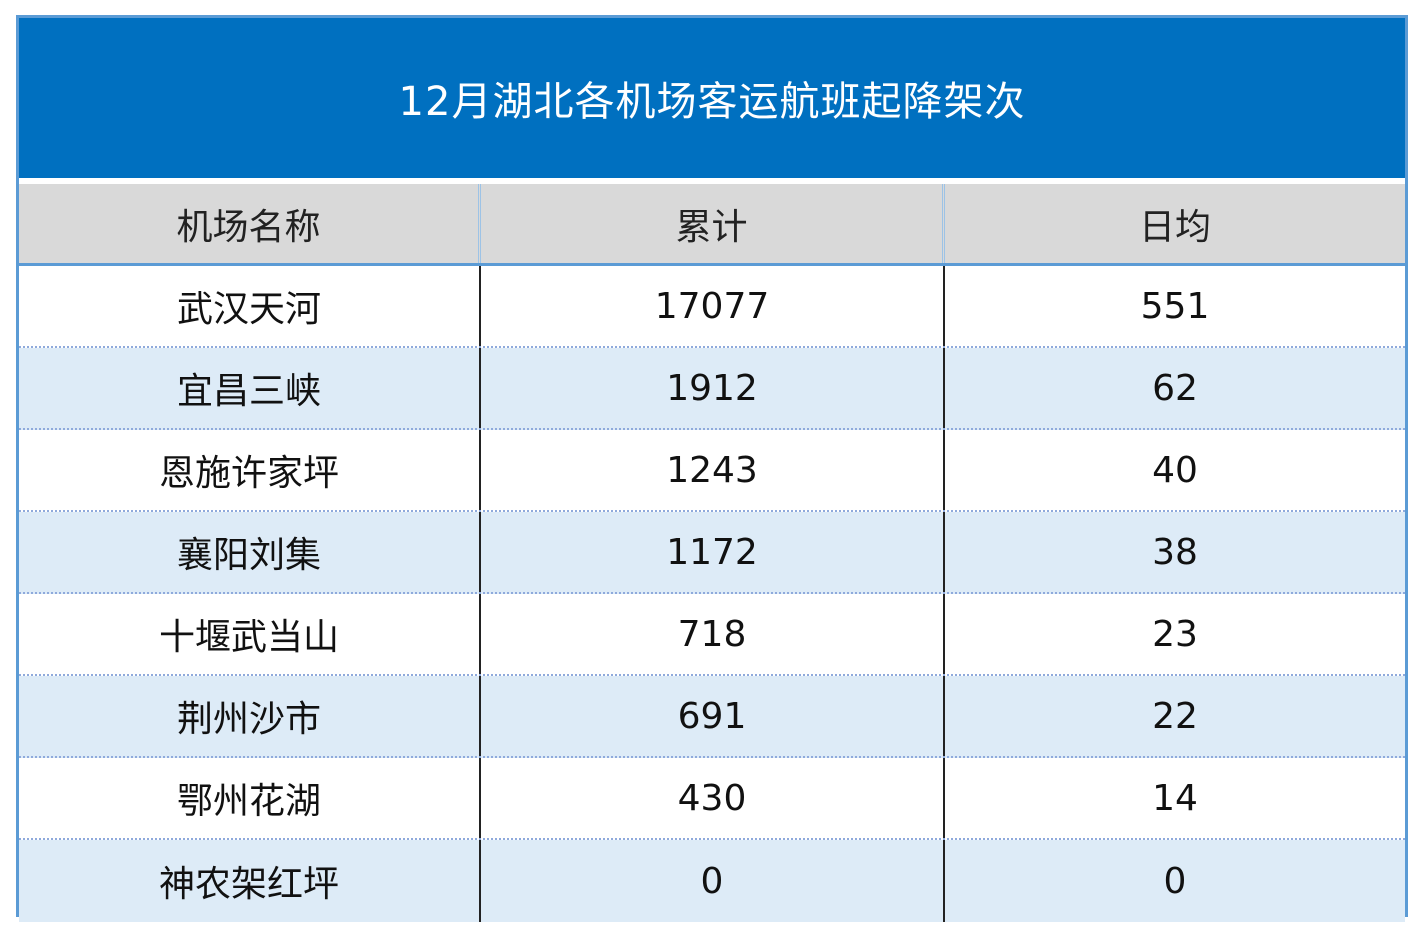 The width and height of the screenshot is (1424, 934). Describe the element at coordinates (250, 388) in the screenshot. I see `airport-name-cell: 宜昌三峡` at that location.